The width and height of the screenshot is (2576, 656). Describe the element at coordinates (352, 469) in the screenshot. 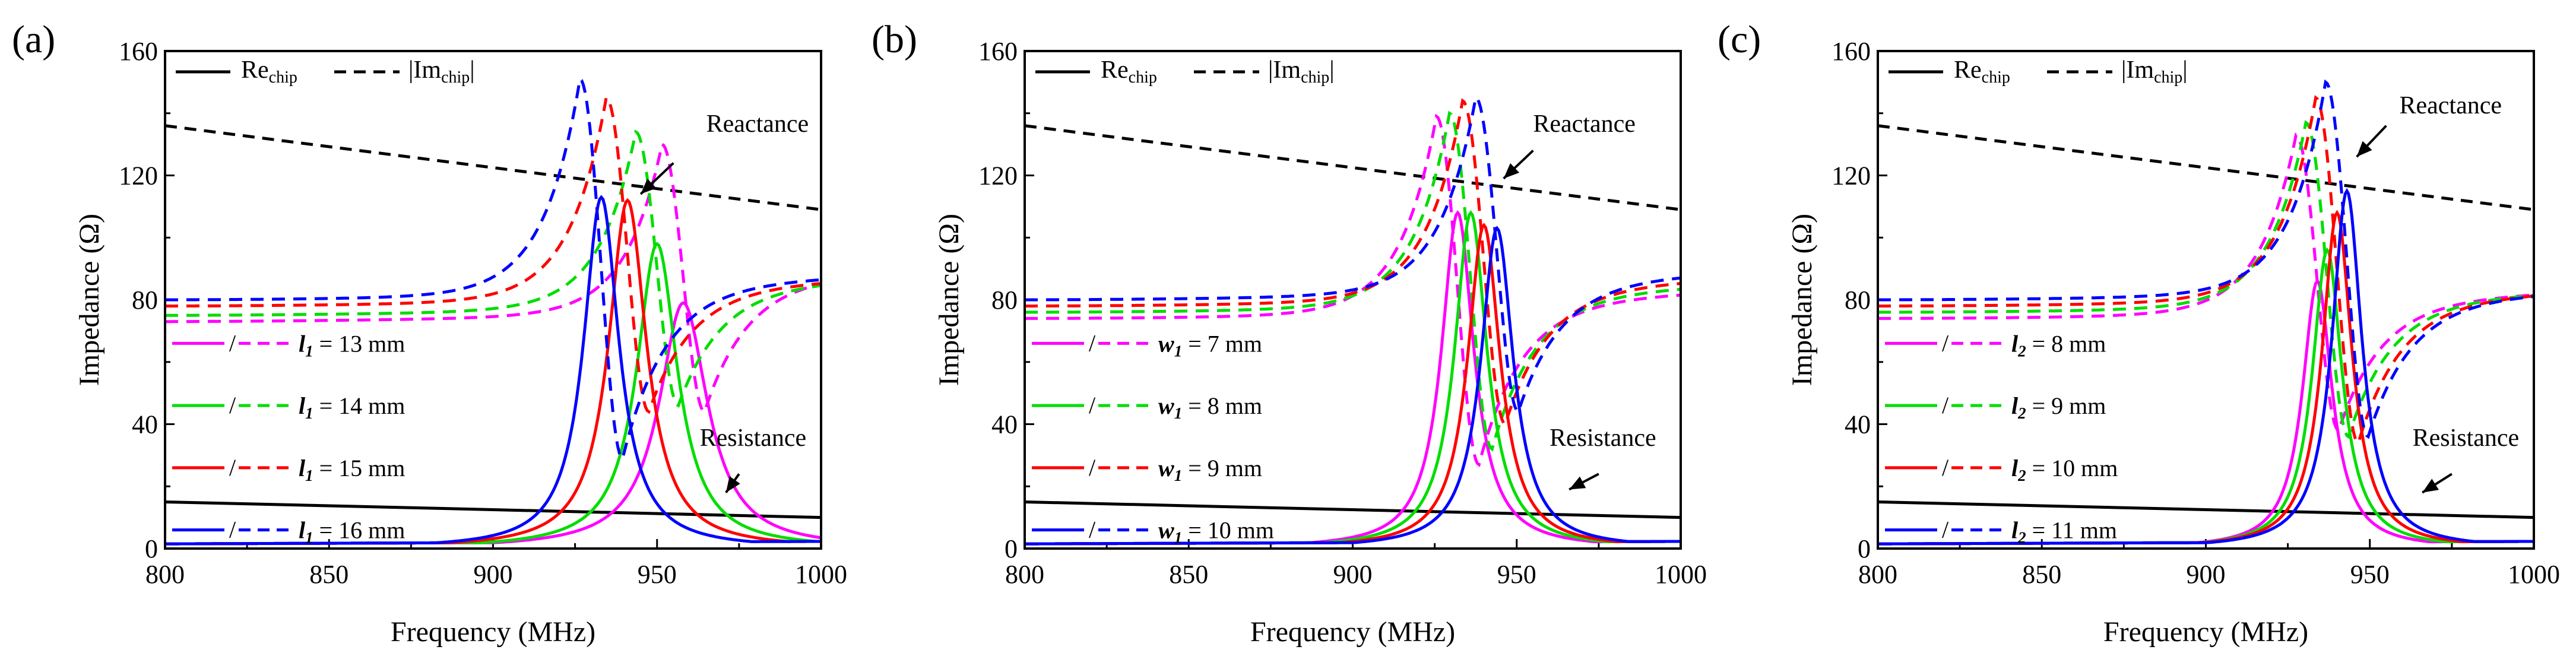

I see `legend-entry-3: l1 = 15 mm` at that location.